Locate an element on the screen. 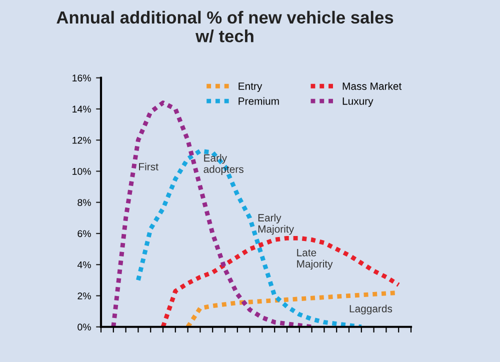 Image resolution: width=500 pixels, height=362 pixels. annotation: Early Majority is located at coordinates (276, 224).